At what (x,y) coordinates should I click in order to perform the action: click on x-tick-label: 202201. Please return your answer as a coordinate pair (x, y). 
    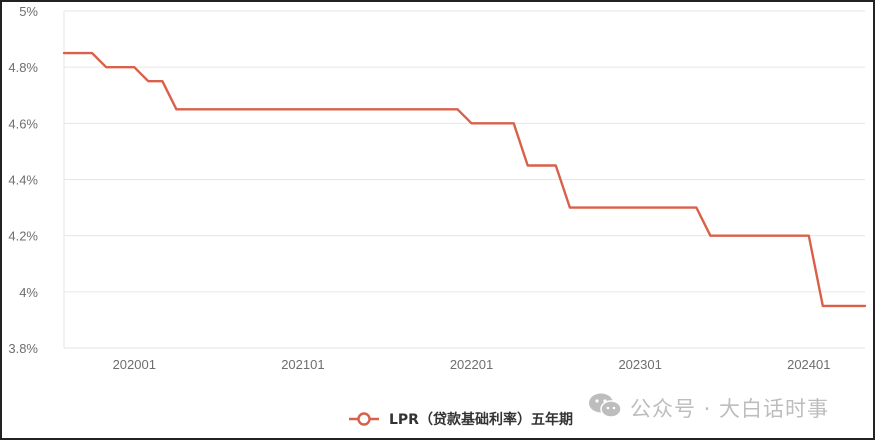
    Looking at the image, I should click on (471, 364).